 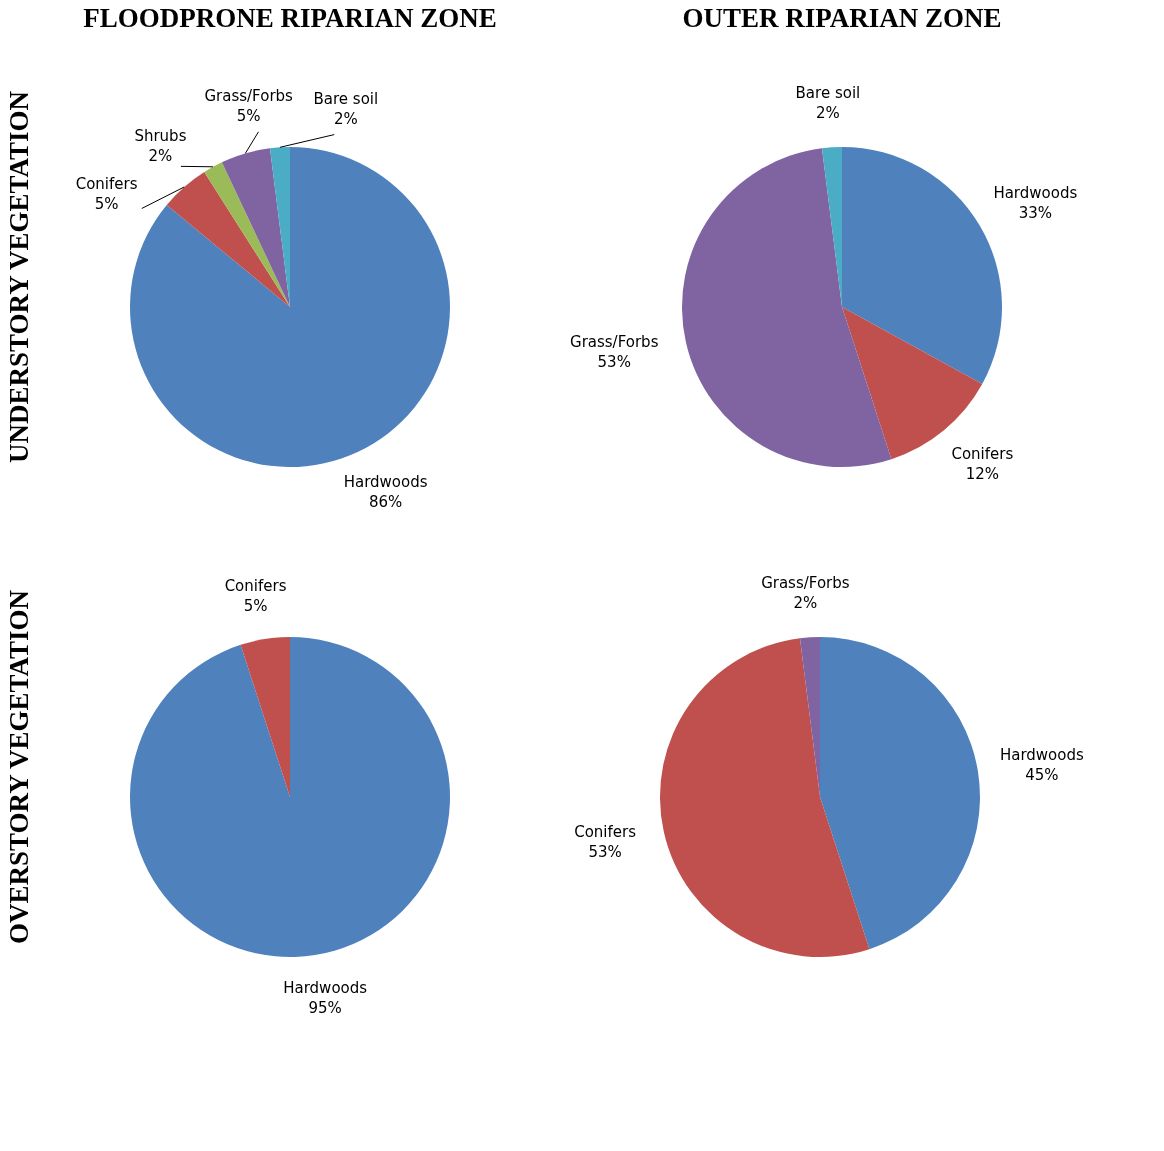 What do you see at coordinates (1042, 775) in the screenshot?
I see `data-label: 45%` at bounding box center [1042, 775].